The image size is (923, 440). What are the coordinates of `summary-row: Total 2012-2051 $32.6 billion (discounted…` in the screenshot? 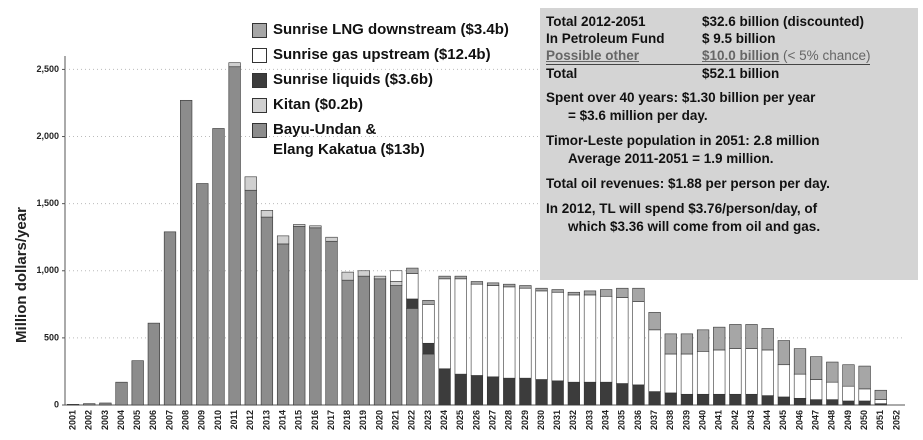 It's located at (708, 21).